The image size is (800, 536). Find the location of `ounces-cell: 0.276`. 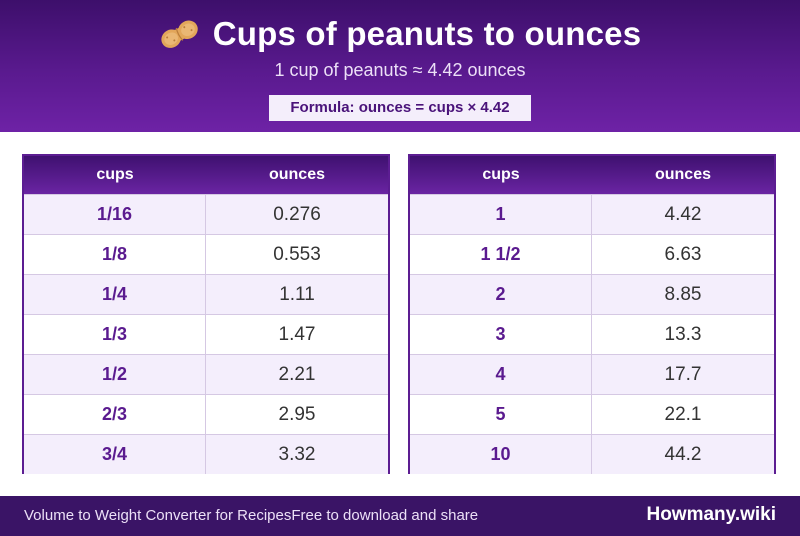

ounces-cell: 0.276 is located at coordinates (297, 214).